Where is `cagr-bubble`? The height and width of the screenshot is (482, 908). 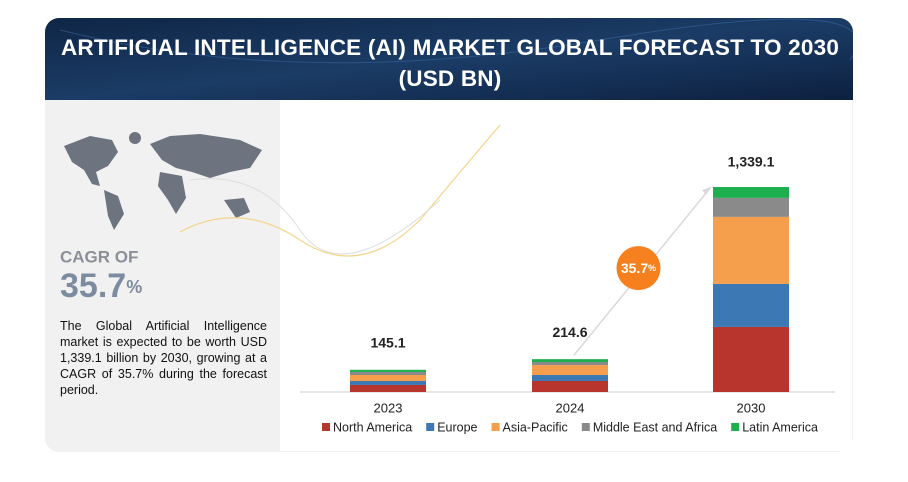
cagr-bubble is located at coordinates (638, 268).